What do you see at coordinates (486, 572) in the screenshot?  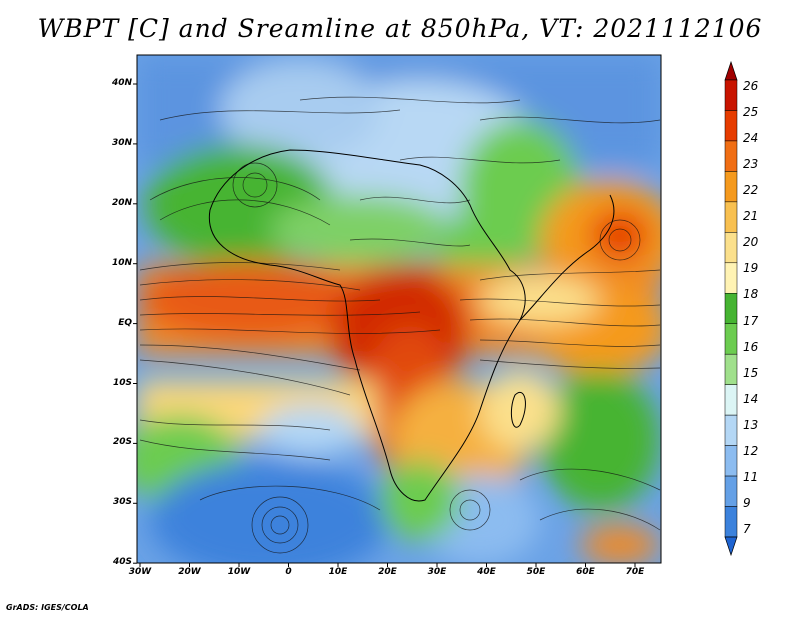 I see `lon-tick-label: 40E` at bounding box center [486, 572].